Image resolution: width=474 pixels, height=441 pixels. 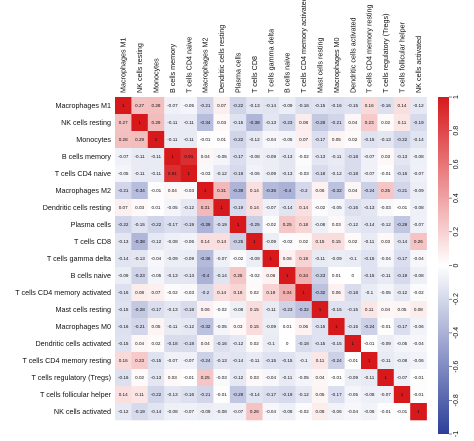 I want to click on column-label: Mast cells resting, so click(x=320, y=65).